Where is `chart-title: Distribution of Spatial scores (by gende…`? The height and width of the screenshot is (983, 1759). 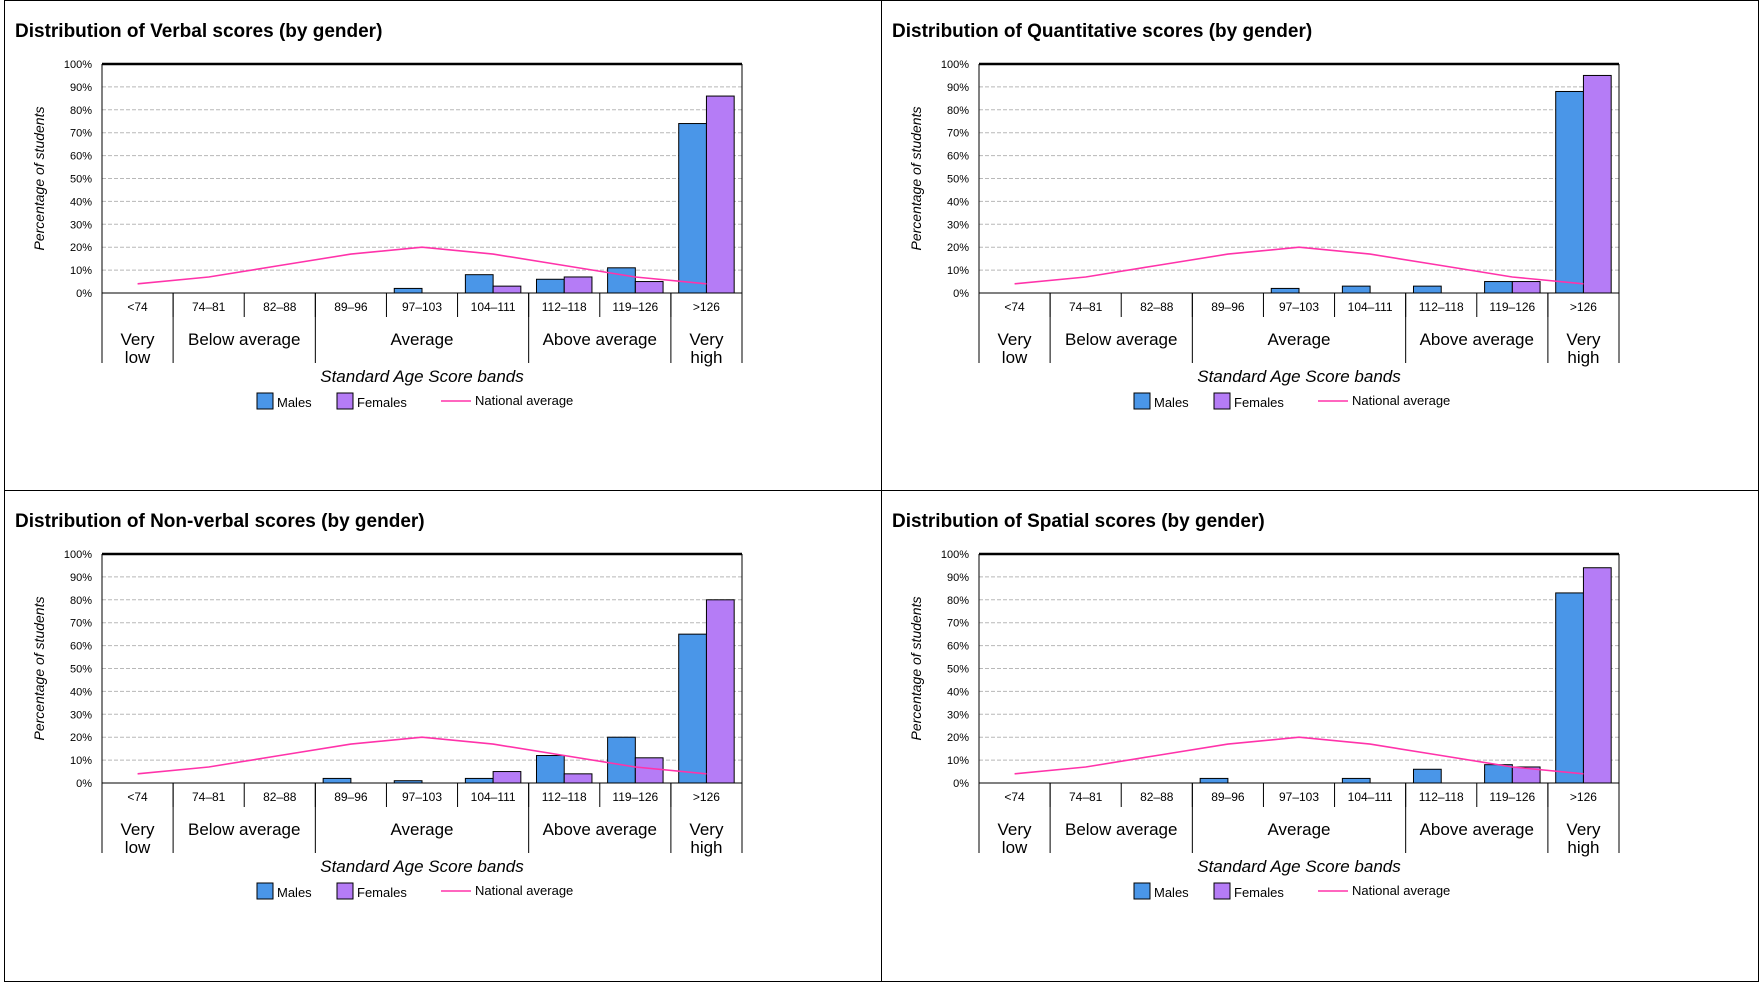 chart-title: Distribution of Spatial scores (by gende… is located at coordinates (1078, 521).